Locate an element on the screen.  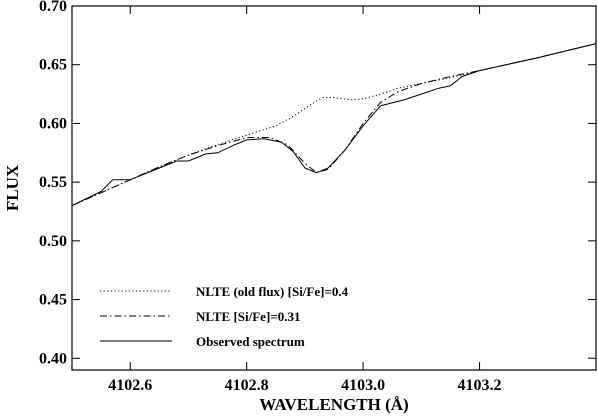
y-tick-label: 0.55 is located at coordinates (53, 182).